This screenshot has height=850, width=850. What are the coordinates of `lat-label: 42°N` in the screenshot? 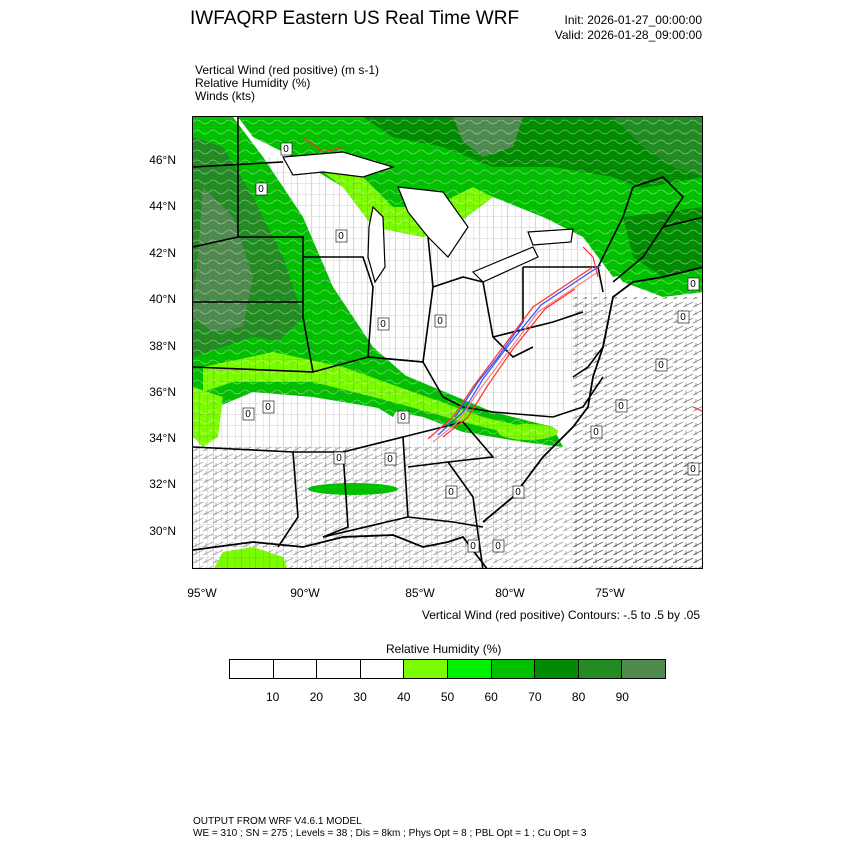 It's located at (162, 253).